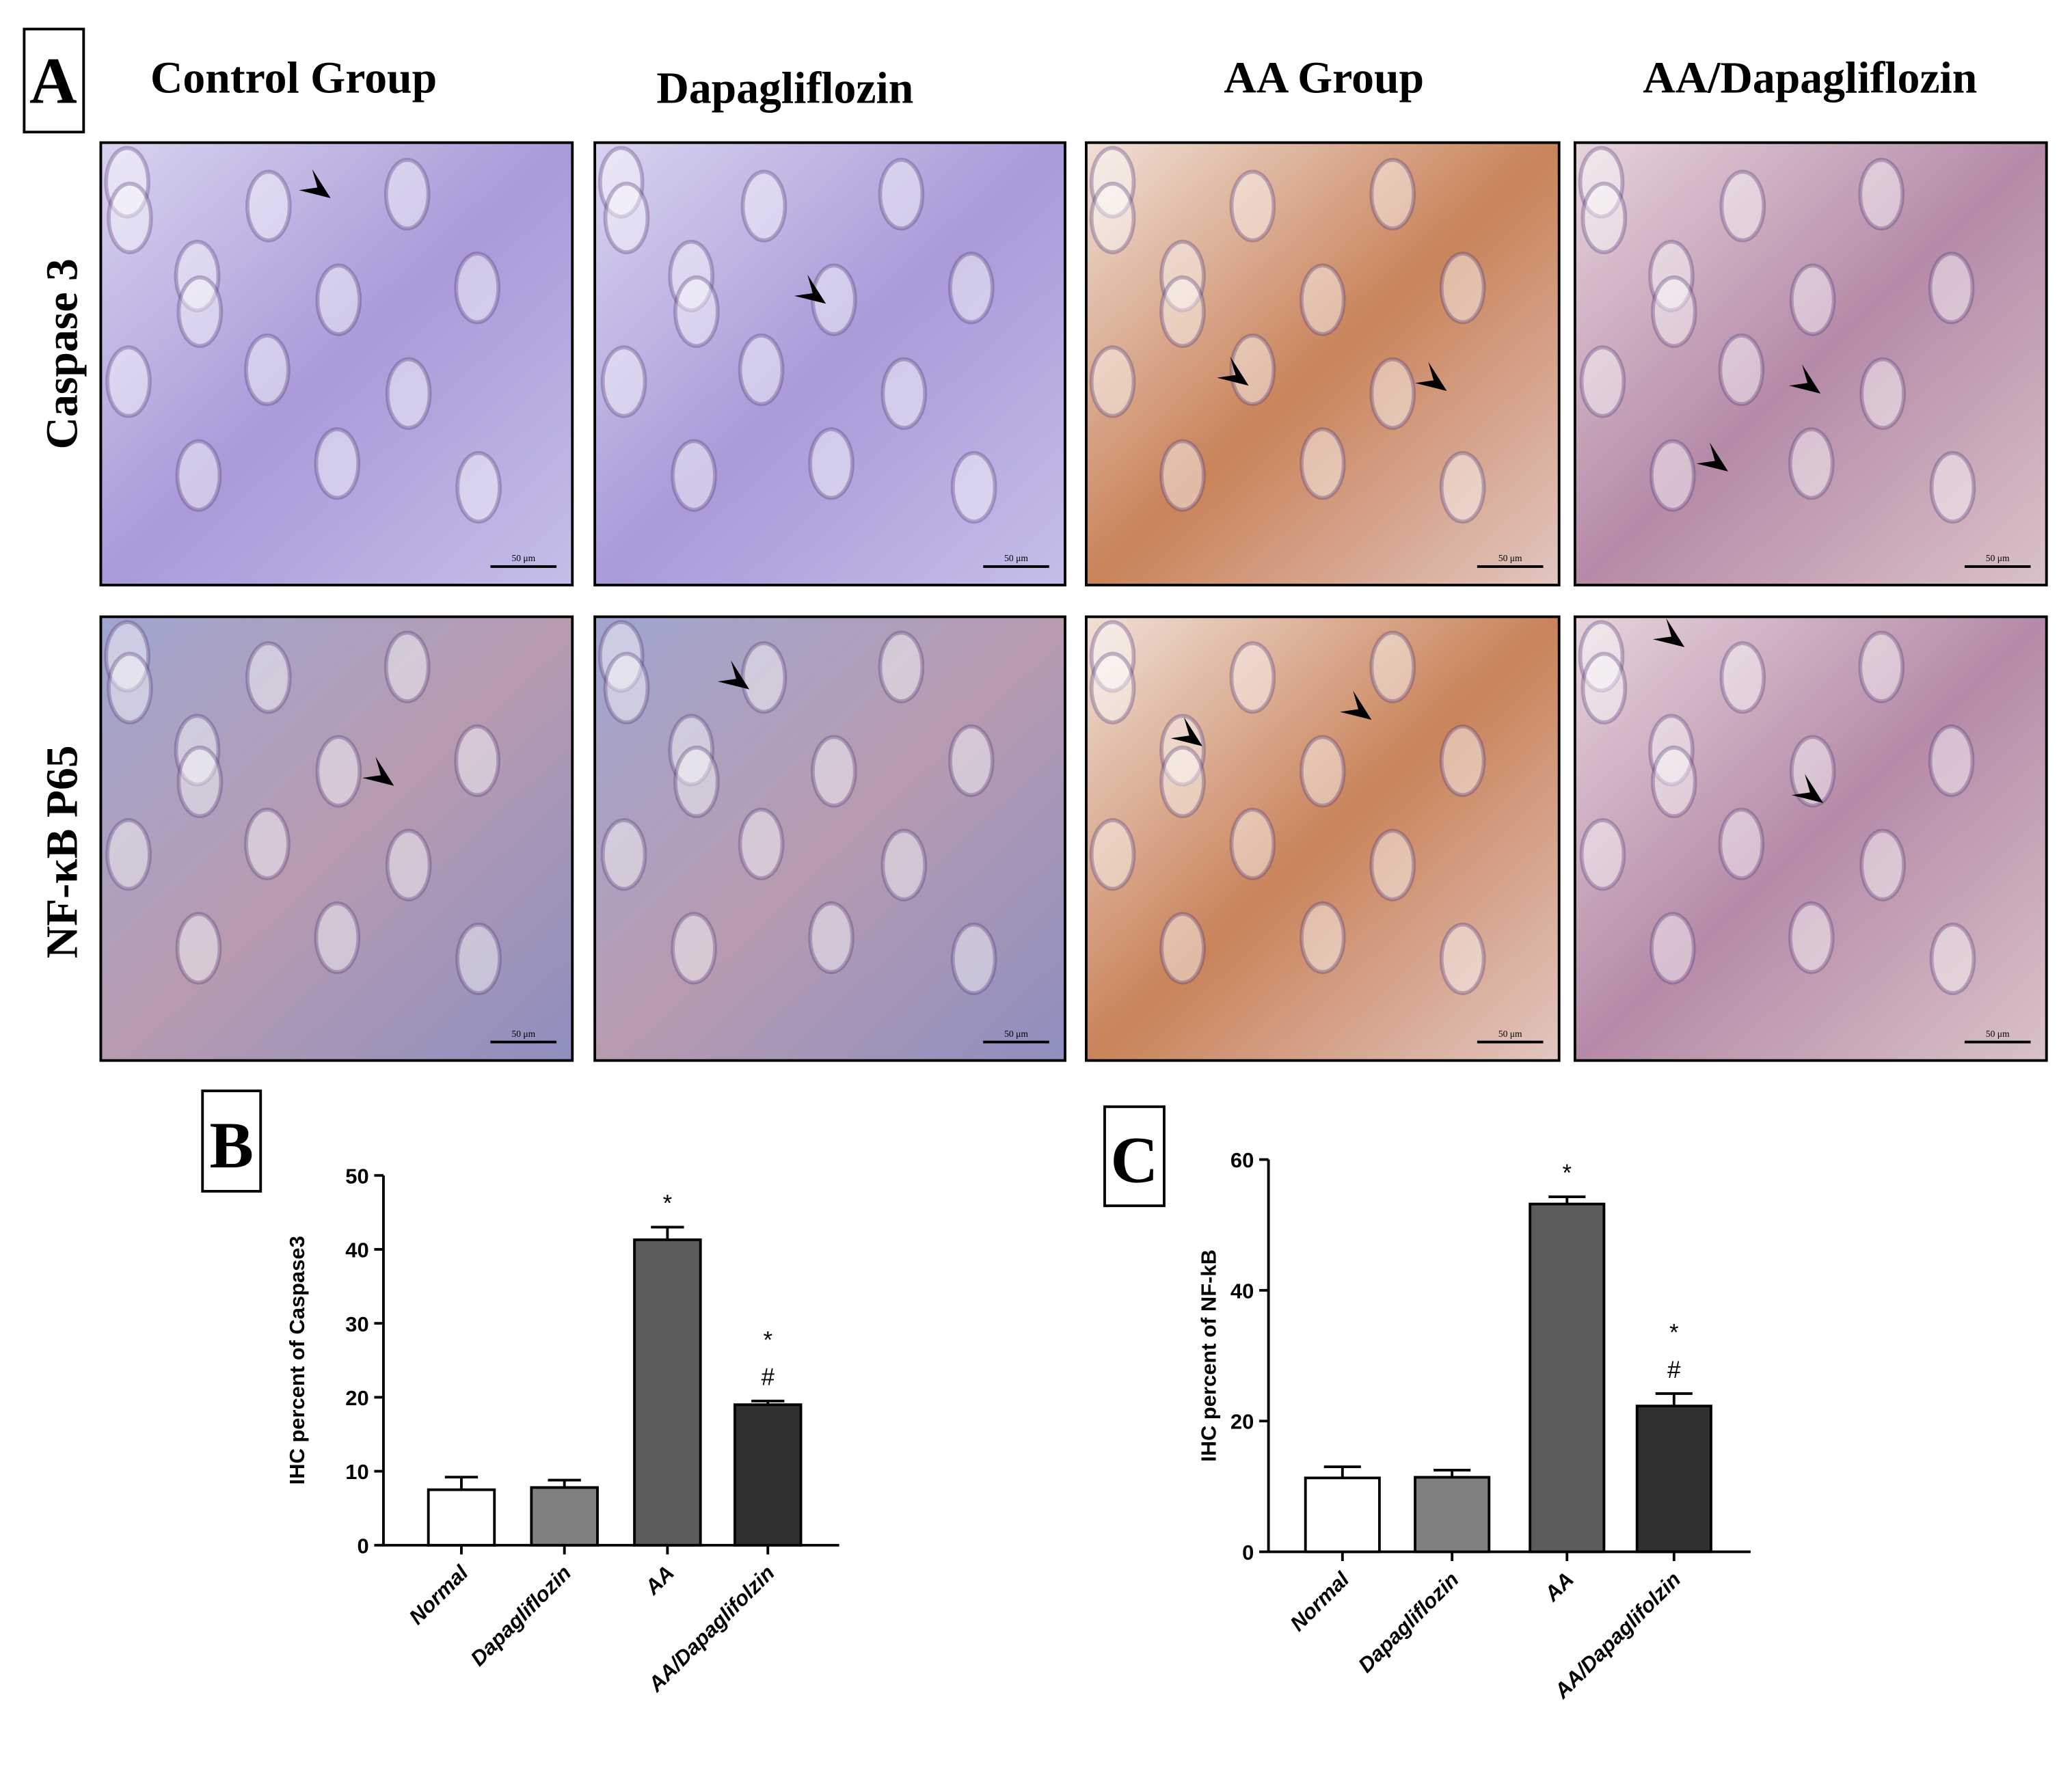 Image resolution: width=2072 pixels, height=1775 pixels. What do you see at coordinates (1567, 1378) in the screenshot?
I see `bar` at bounding box center [1567, 1378].